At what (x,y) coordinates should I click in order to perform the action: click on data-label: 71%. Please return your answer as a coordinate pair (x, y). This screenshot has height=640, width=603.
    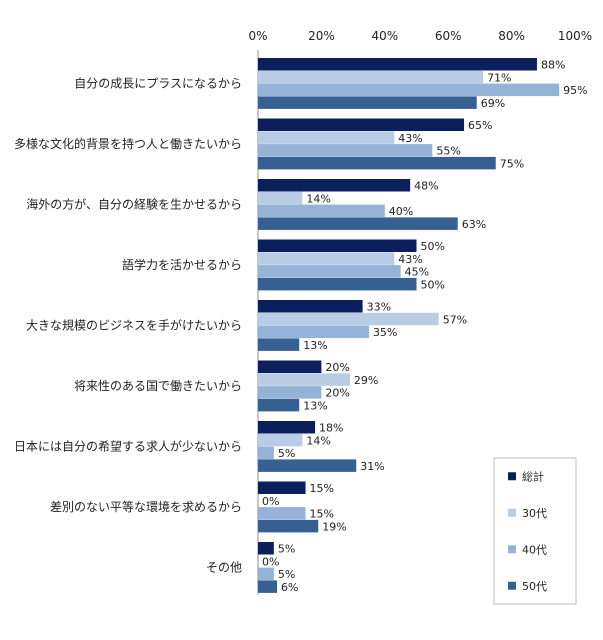
    Looking at the image, I should click on (499, 77).